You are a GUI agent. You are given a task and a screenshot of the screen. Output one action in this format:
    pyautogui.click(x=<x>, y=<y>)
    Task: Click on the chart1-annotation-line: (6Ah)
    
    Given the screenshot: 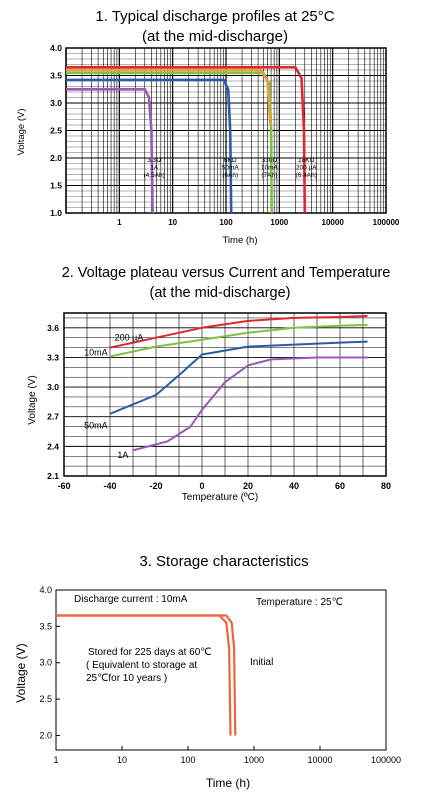 What is the action you would take?
    pyautogui.click(x=230, y=175)
    